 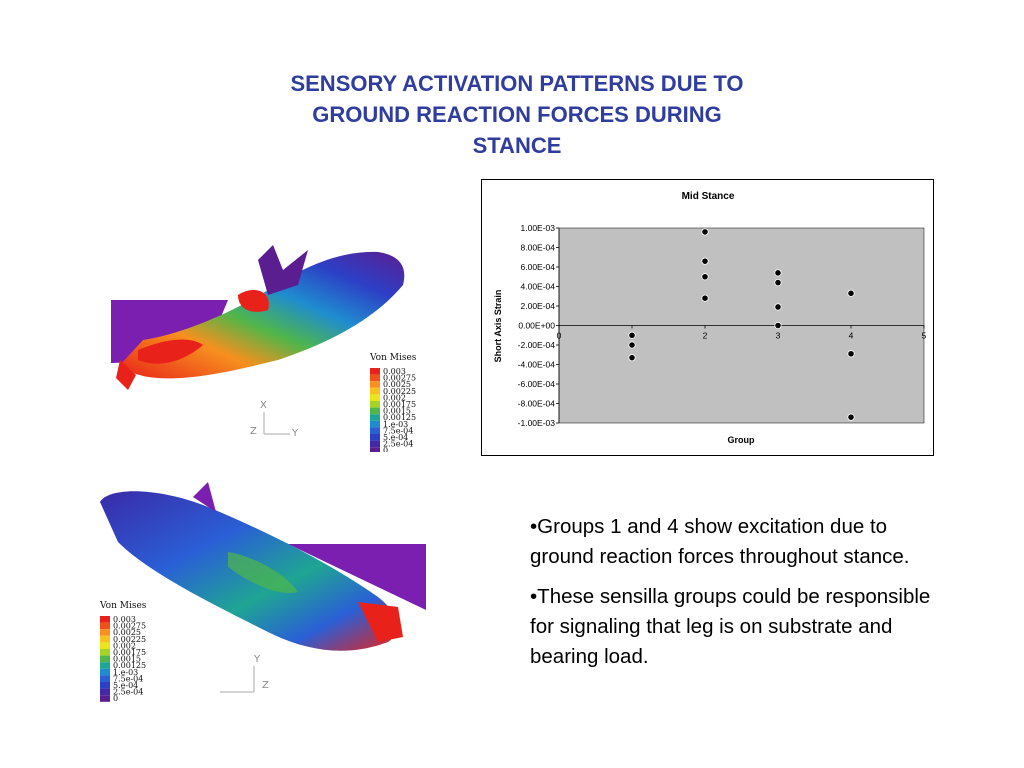 I want to click on legend-title: Von Mises, so click(x=393, y=358).